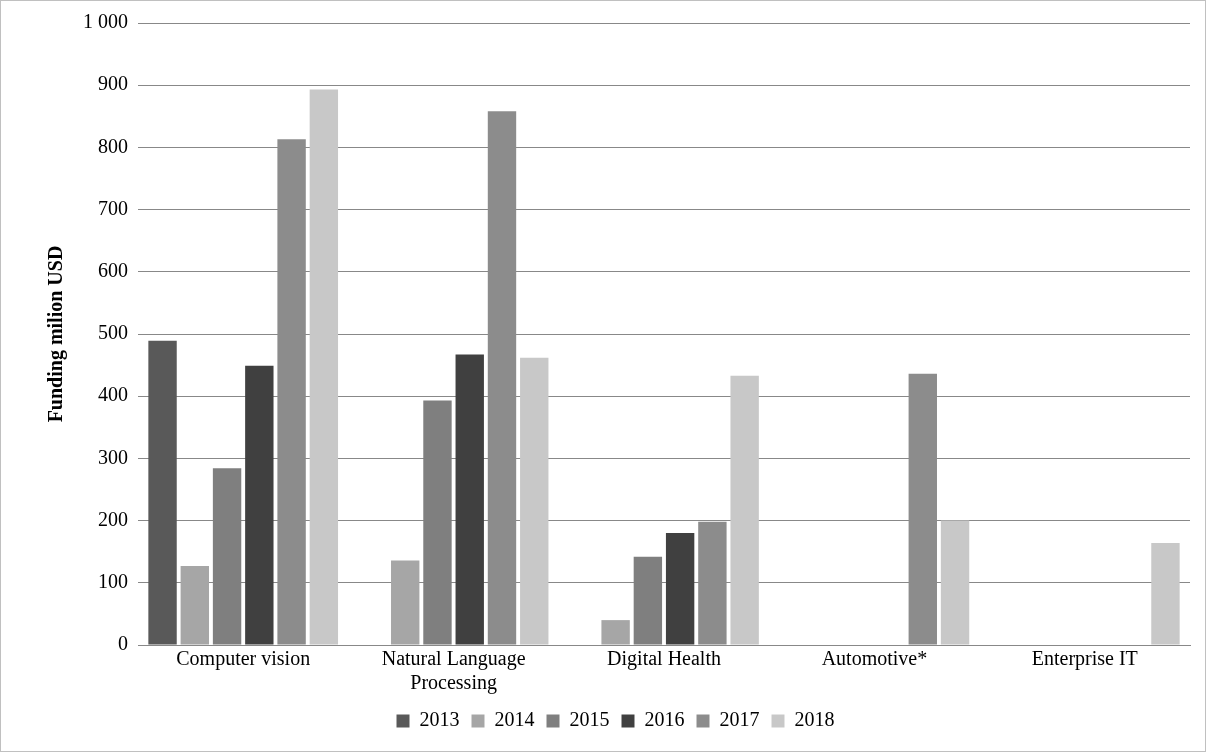 Image resolution: width=1206 pixels, height=752 pixels. I want to click on y-tick-label: 300, so click(113, 456).